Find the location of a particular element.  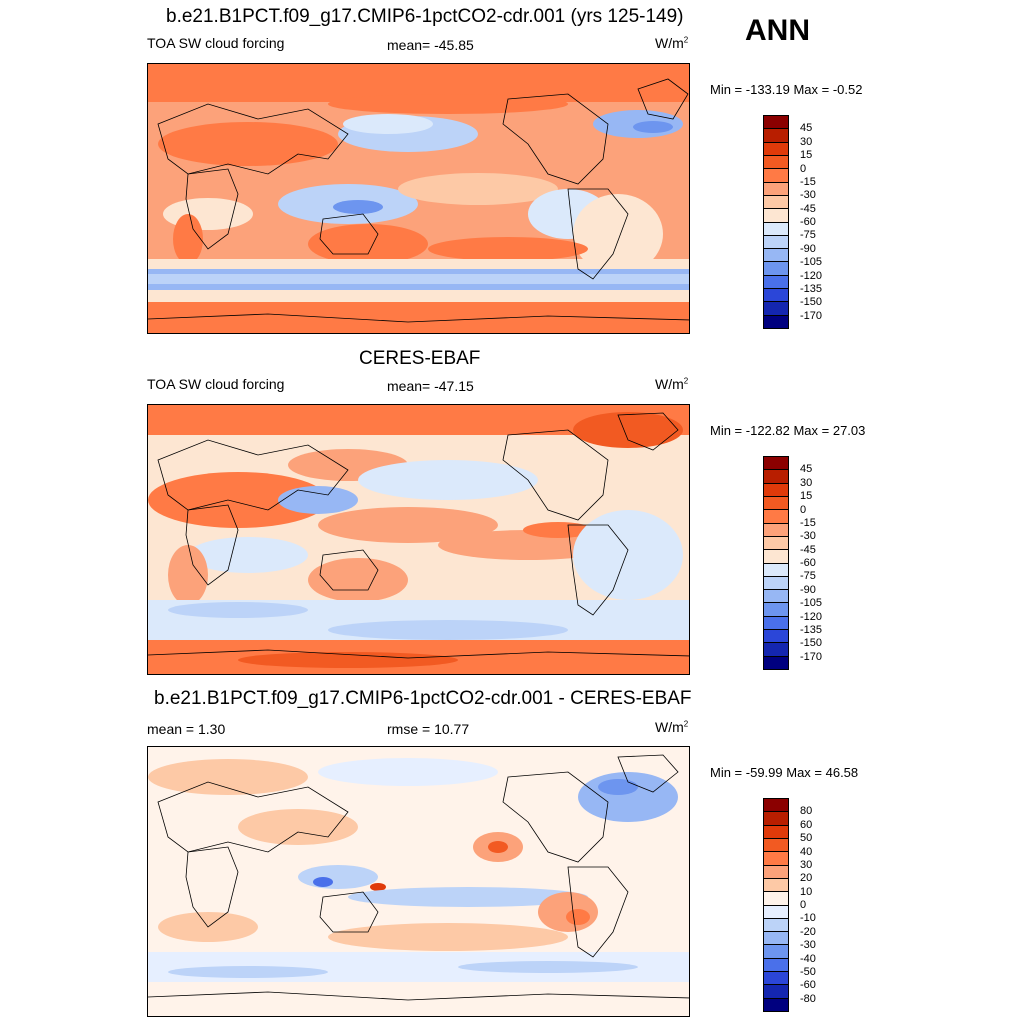

colorbar-tick: -105 is located at coordinates (811, 262).